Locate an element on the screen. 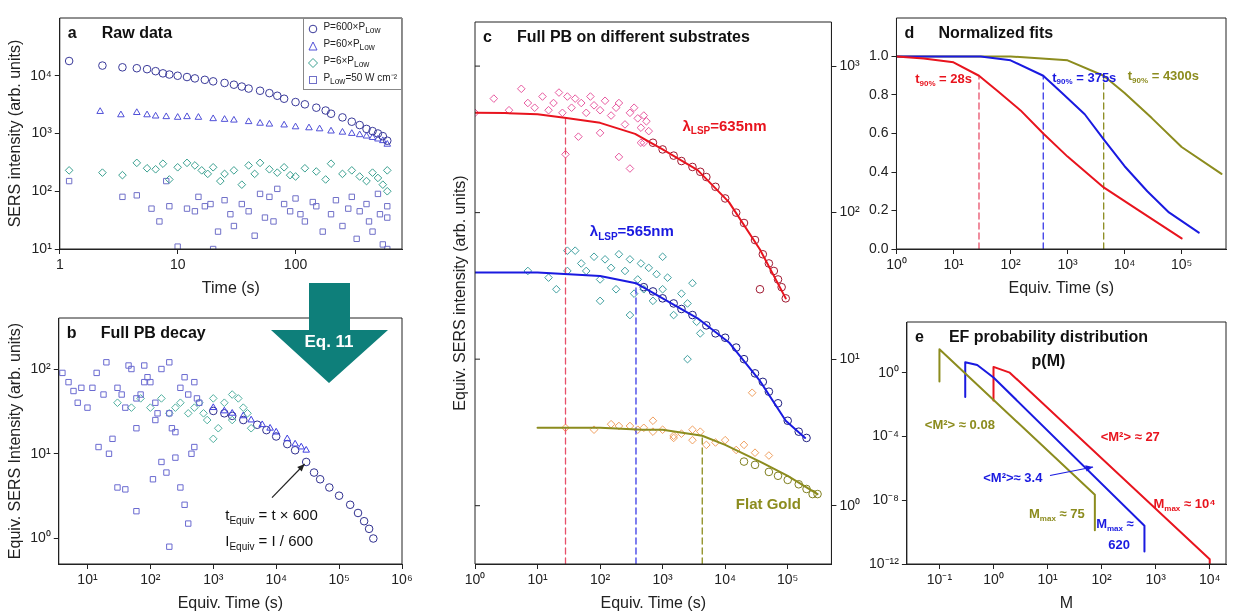  y-tick-label: 0.0 is located at coordinates (878, 247).